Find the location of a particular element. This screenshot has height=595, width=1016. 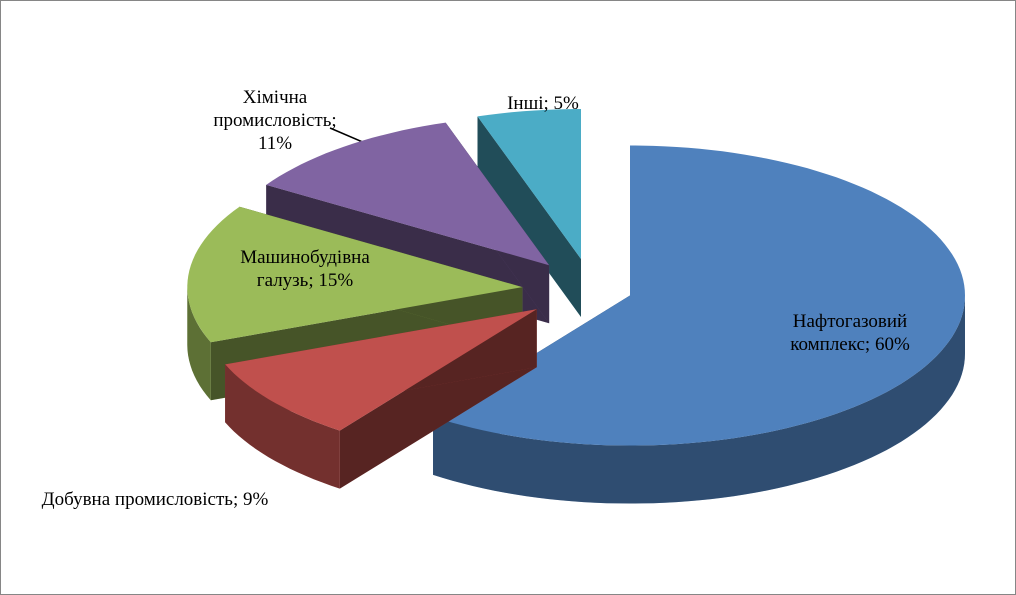

data-label: Добувна промисловість; 9% is located at coordinates (155, 499).